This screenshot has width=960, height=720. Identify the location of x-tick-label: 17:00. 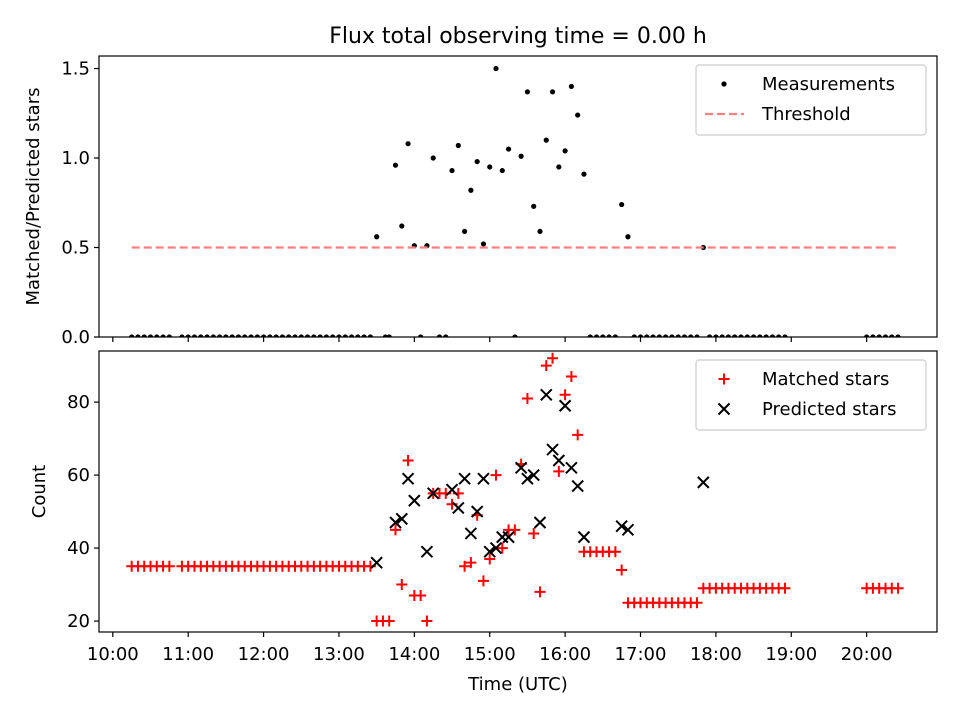
(641, 654).